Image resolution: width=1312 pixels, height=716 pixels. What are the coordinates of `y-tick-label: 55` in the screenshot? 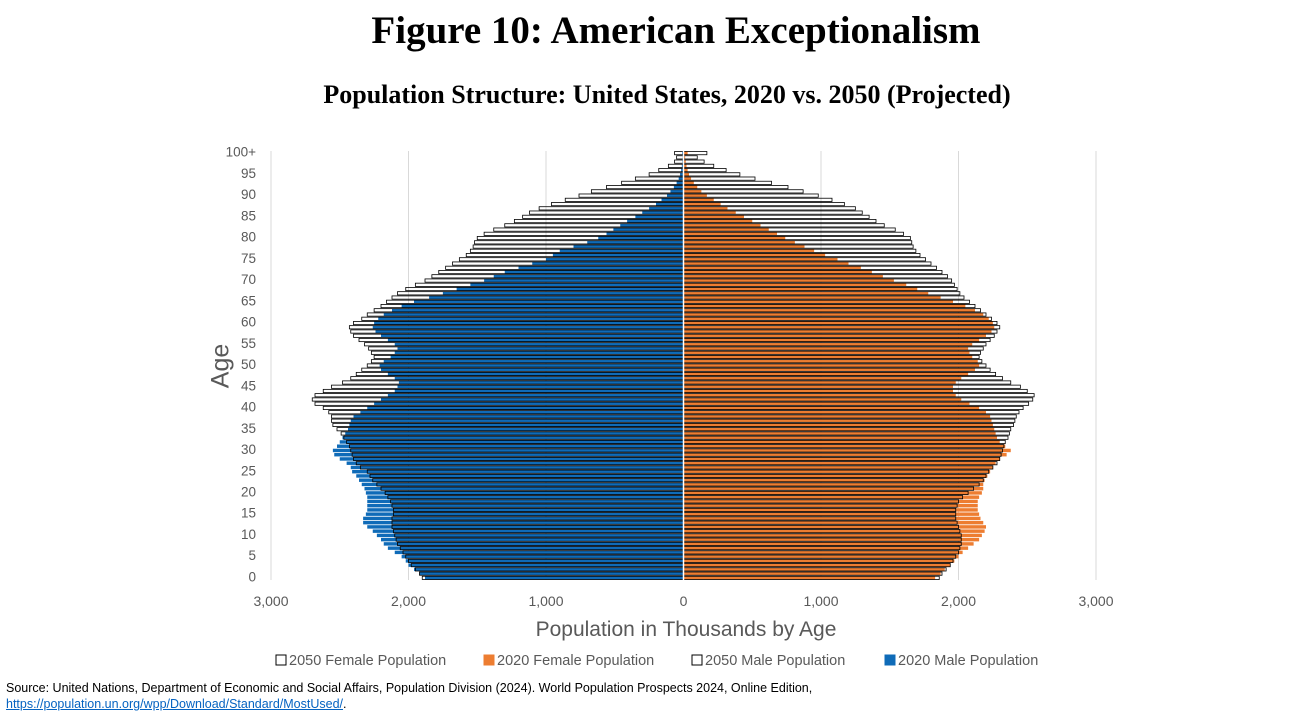 It's located at (248, 343).